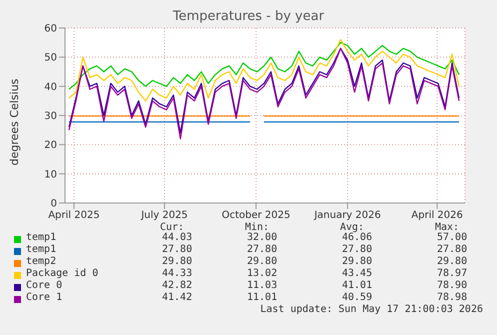  I want to click on text: 57.00, so click(452, 237).